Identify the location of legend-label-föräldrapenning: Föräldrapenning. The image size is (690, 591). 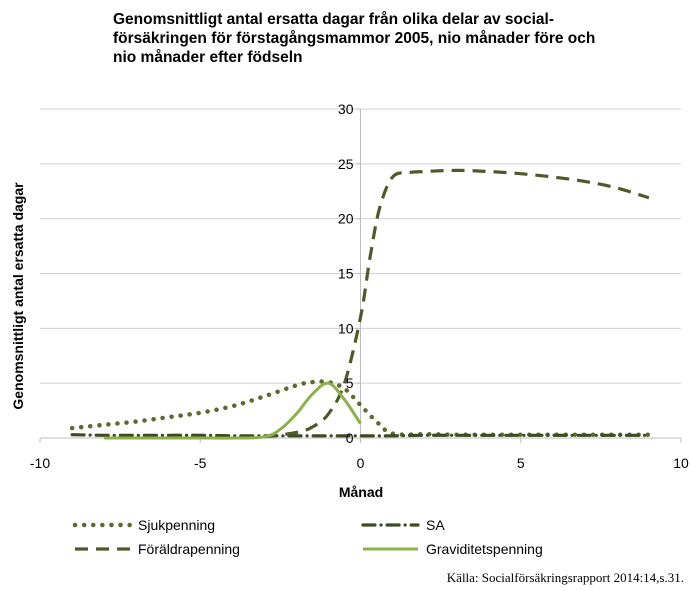
(189, 549).